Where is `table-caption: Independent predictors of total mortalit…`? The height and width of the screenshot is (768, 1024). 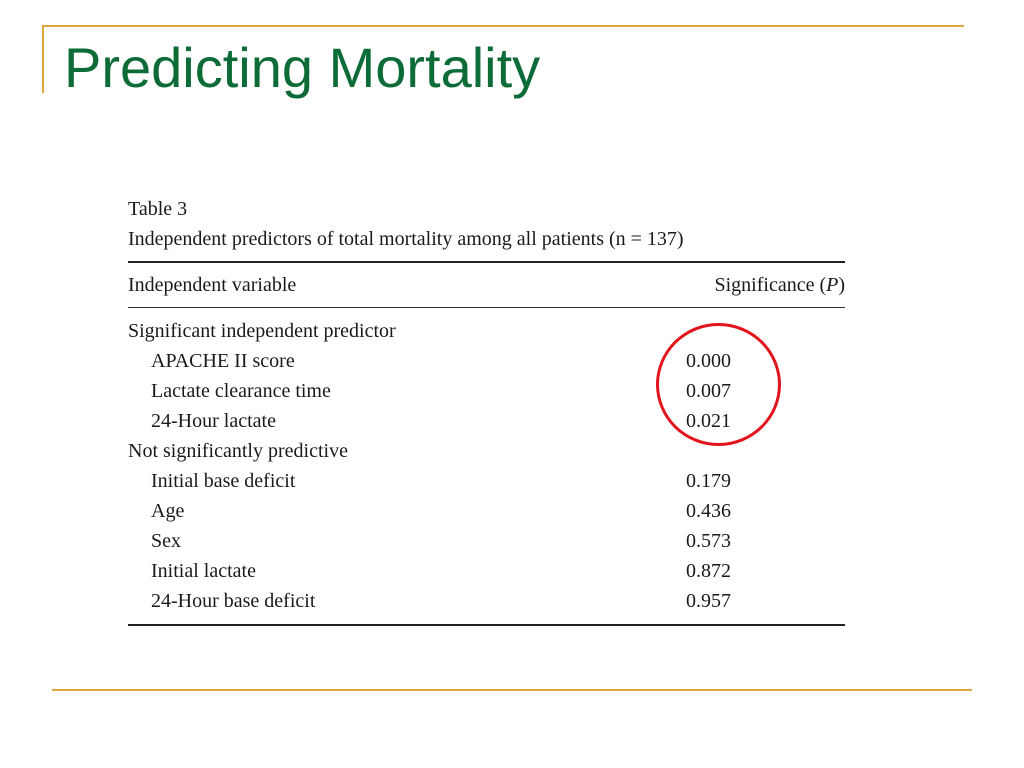 table-caption: Independent predictors of total mortalit… is located at coordinates (406, 239).